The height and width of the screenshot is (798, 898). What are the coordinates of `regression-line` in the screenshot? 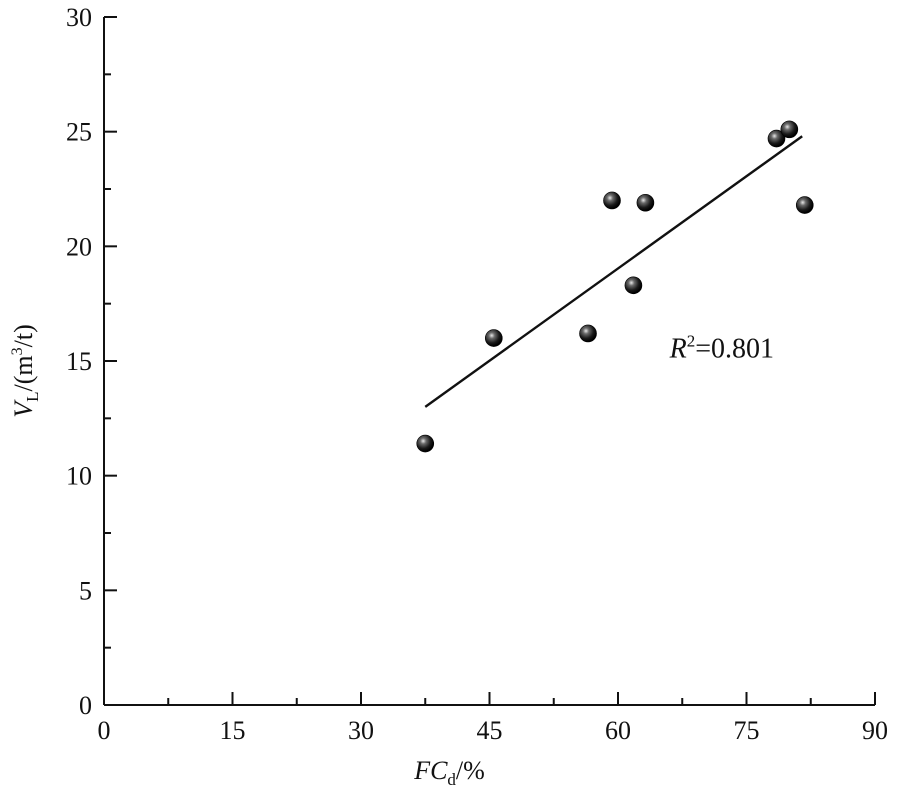 It's located at (613, 271).